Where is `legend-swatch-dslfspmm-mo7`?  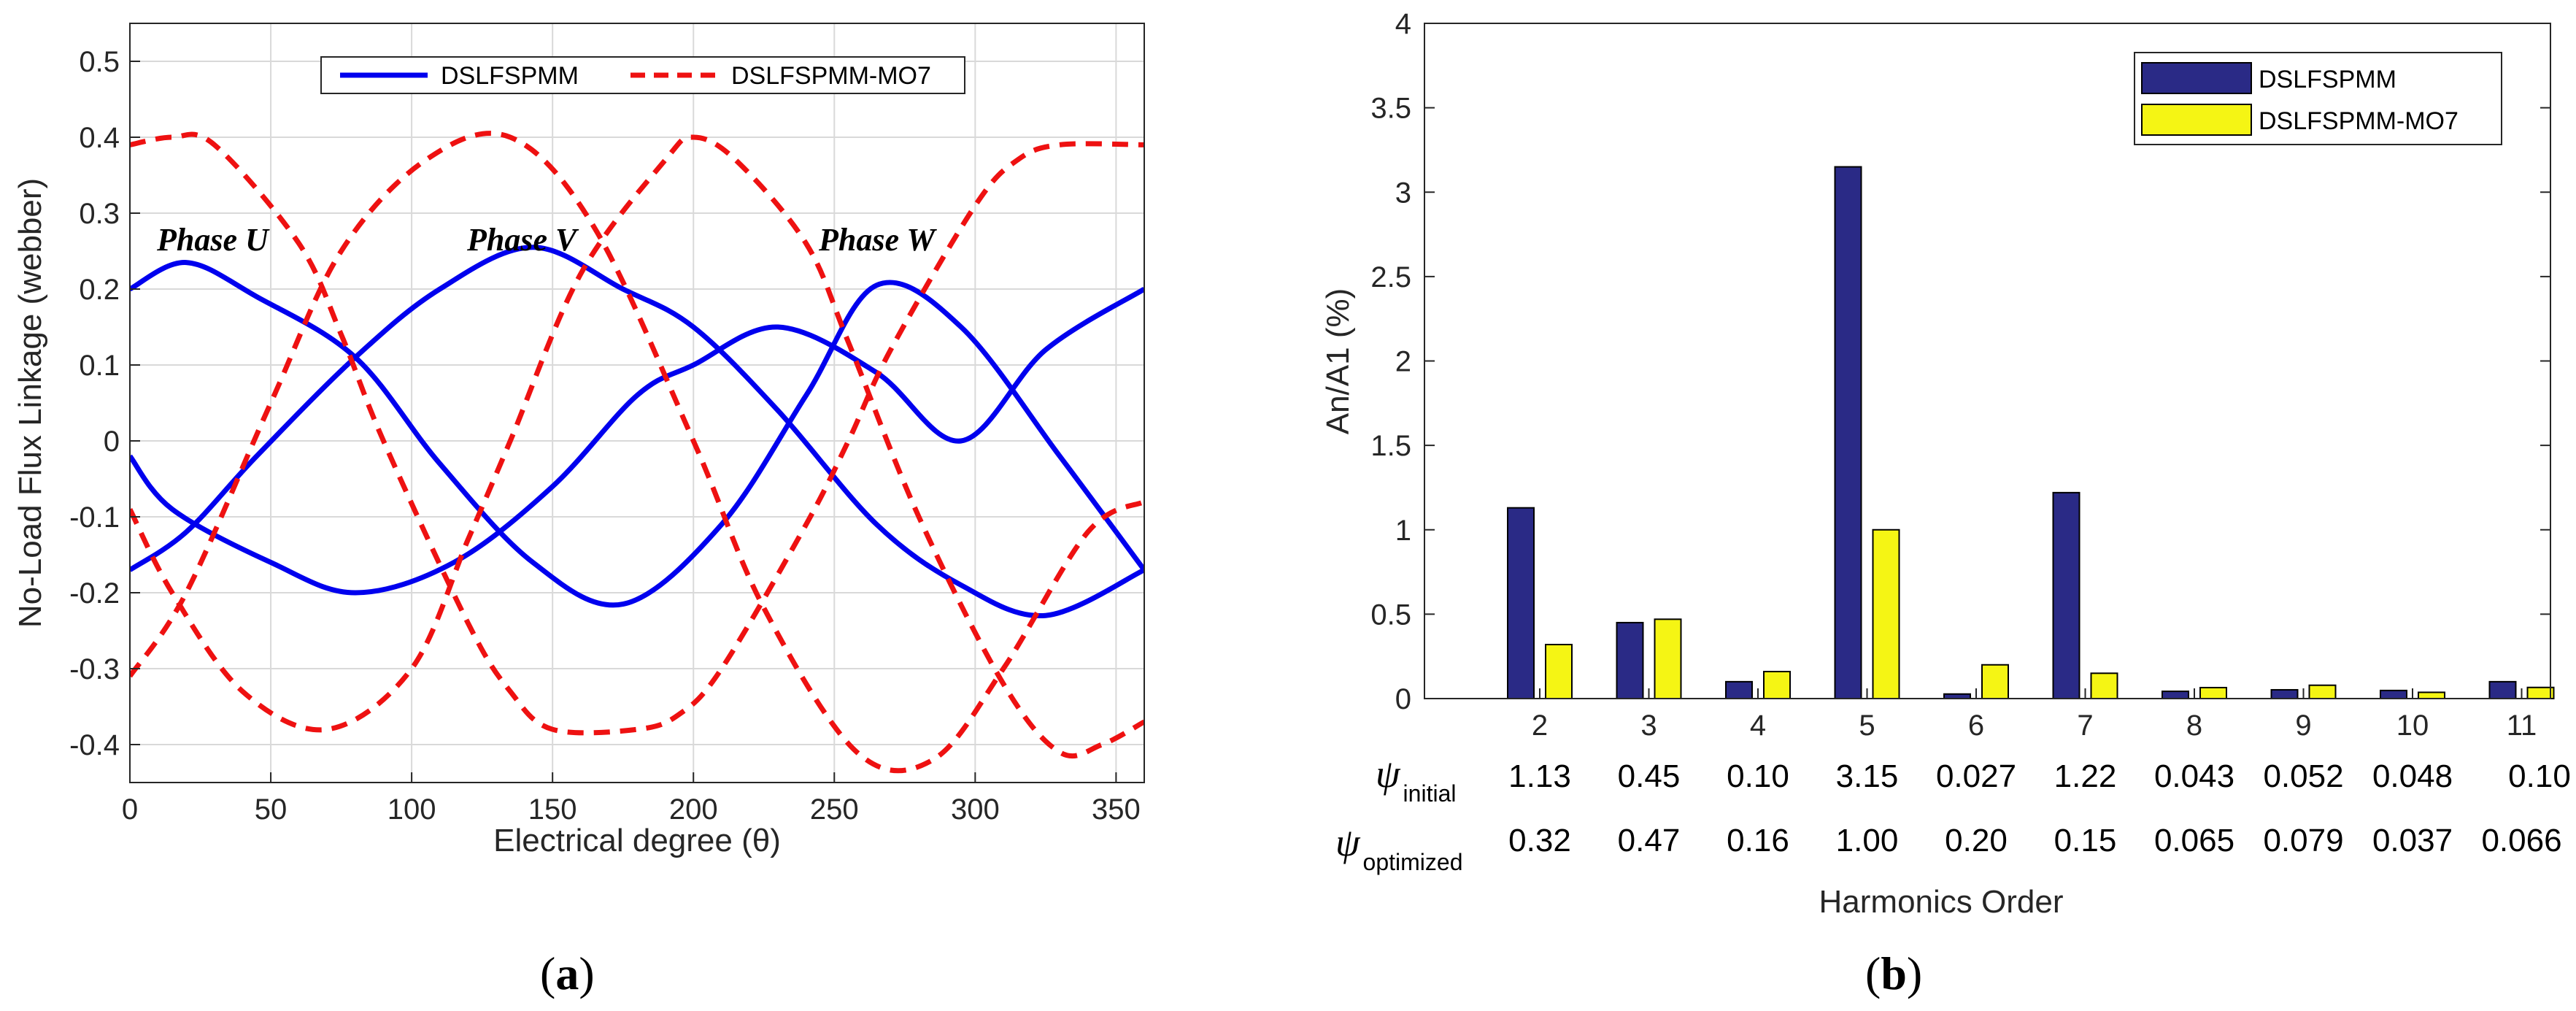
legend-swatch-dslfspmm-mo7 is located at coordinates (2196, 120).